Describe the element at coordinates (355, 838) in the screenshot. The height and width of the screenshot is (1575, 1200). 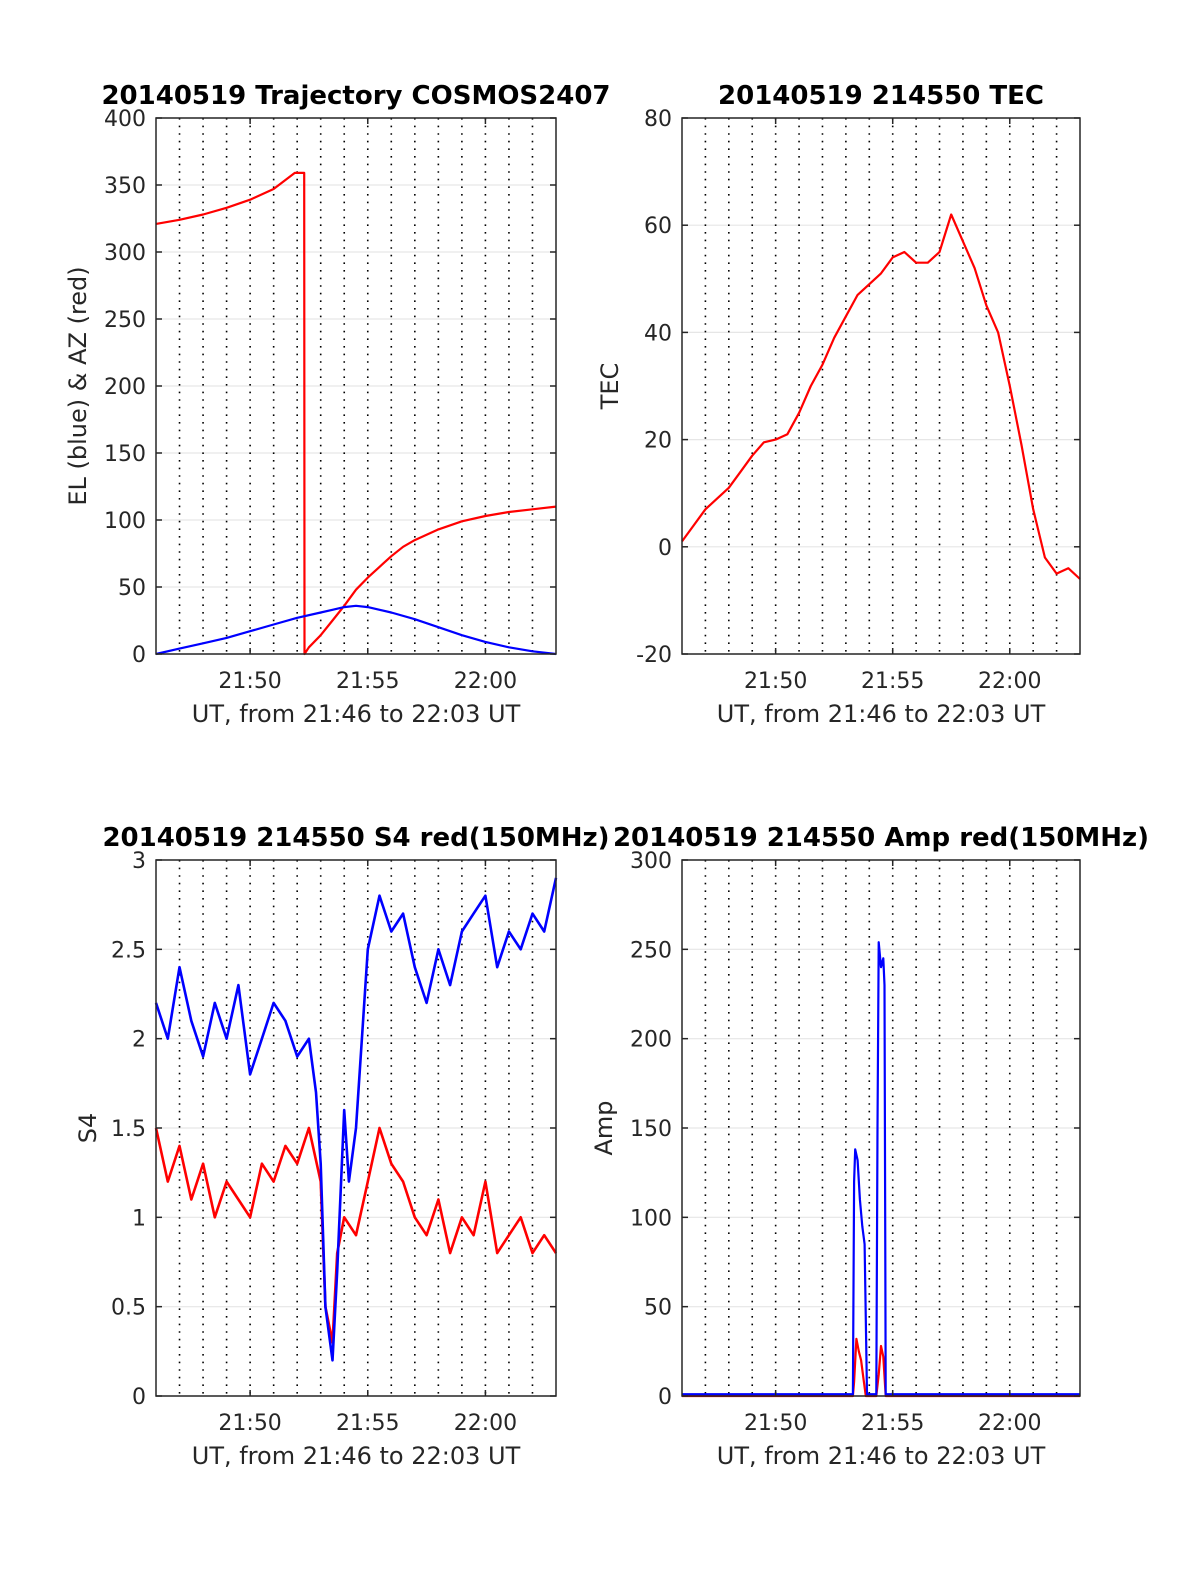
I see `chart-title: 20140519 214550 S4 red(150MHz)` at that location.